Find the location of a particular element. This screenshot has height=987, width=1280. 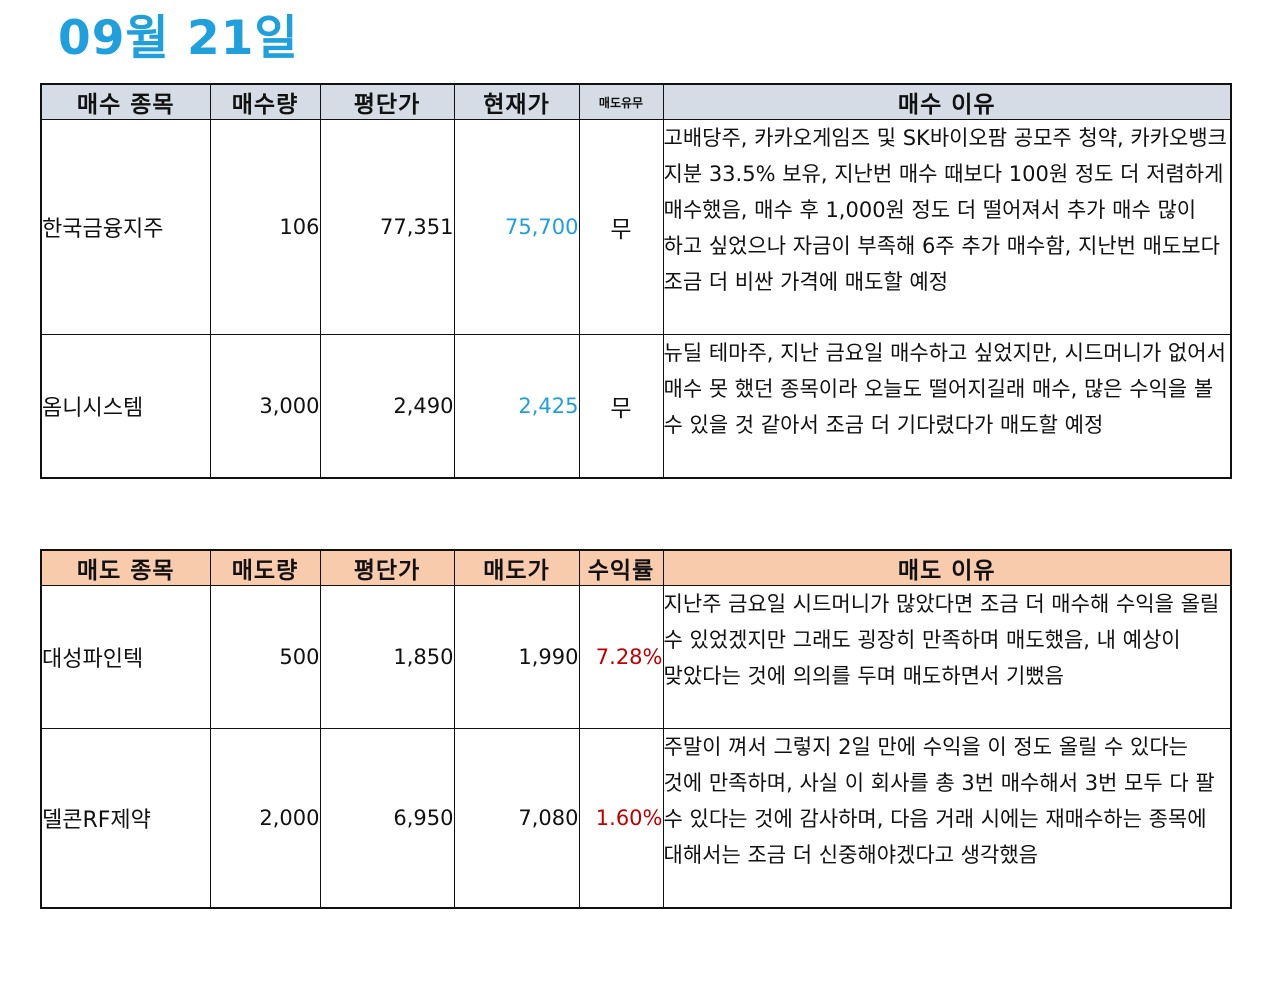

current-price: 2,425 is located at coordinates (516, 406).